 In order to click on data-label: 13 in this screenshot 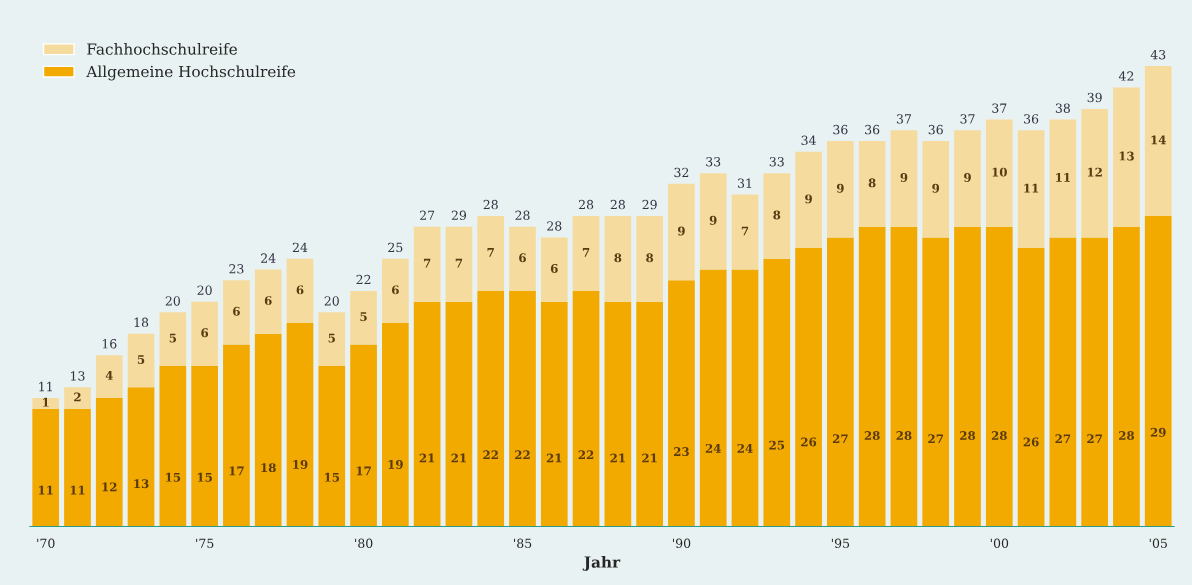, I will do `click(1126, 156)`.